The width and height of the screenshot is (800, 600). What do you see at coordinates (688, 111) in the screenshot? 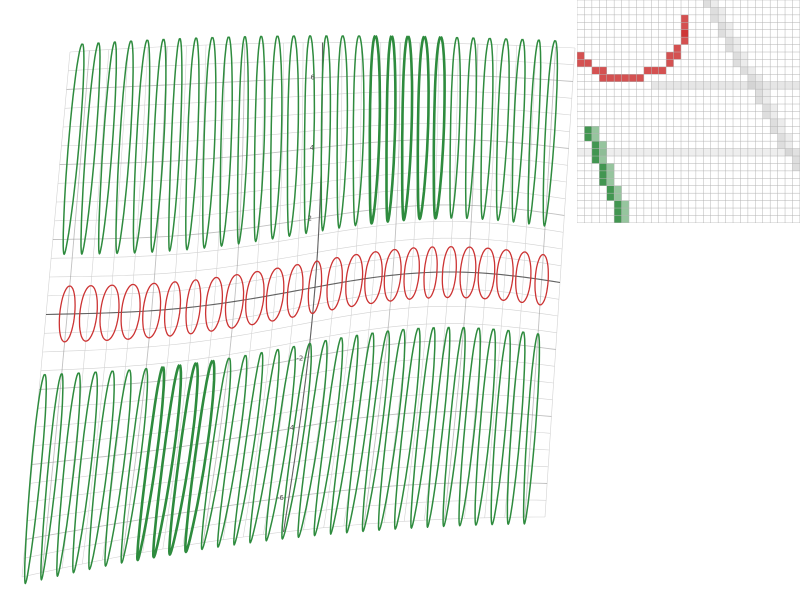
I see `zoom-inset-svg` at bounding box center [688, 111].